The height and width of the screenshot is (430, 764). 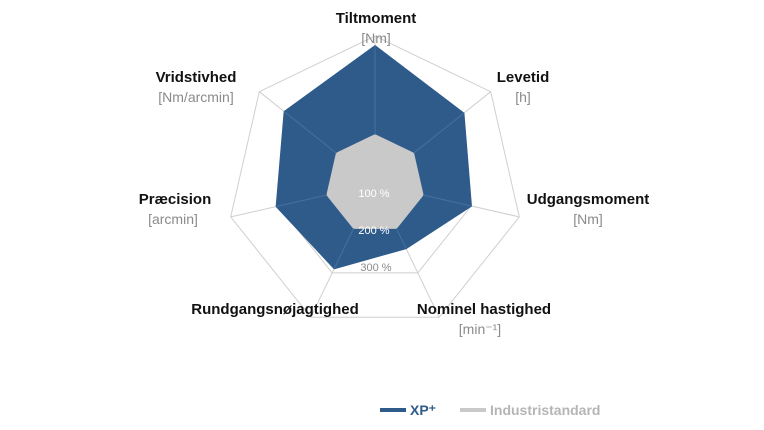 What do you see at coordinates (588, 199) in the screenshot?
I see `axis-label-udgangsmoment: Udgangsmoment` at bounding box center [588, 199].